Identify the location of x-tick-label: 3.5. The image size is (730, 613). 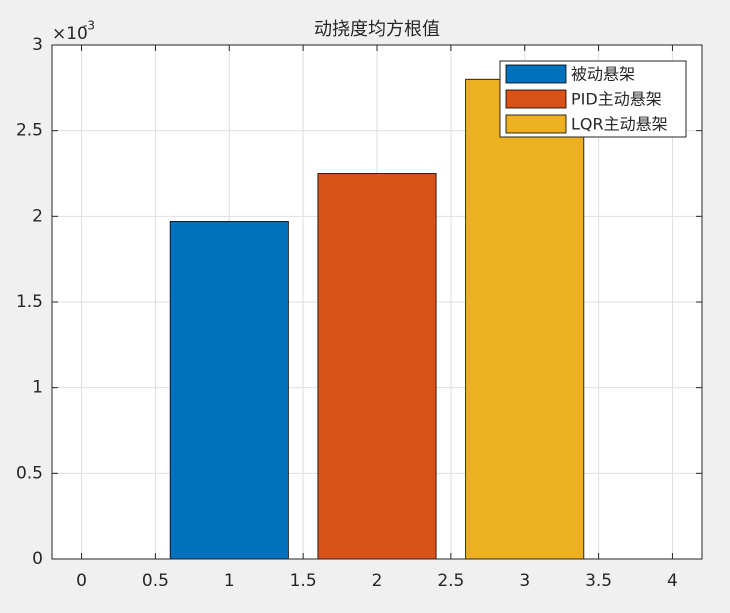
(598, 581).